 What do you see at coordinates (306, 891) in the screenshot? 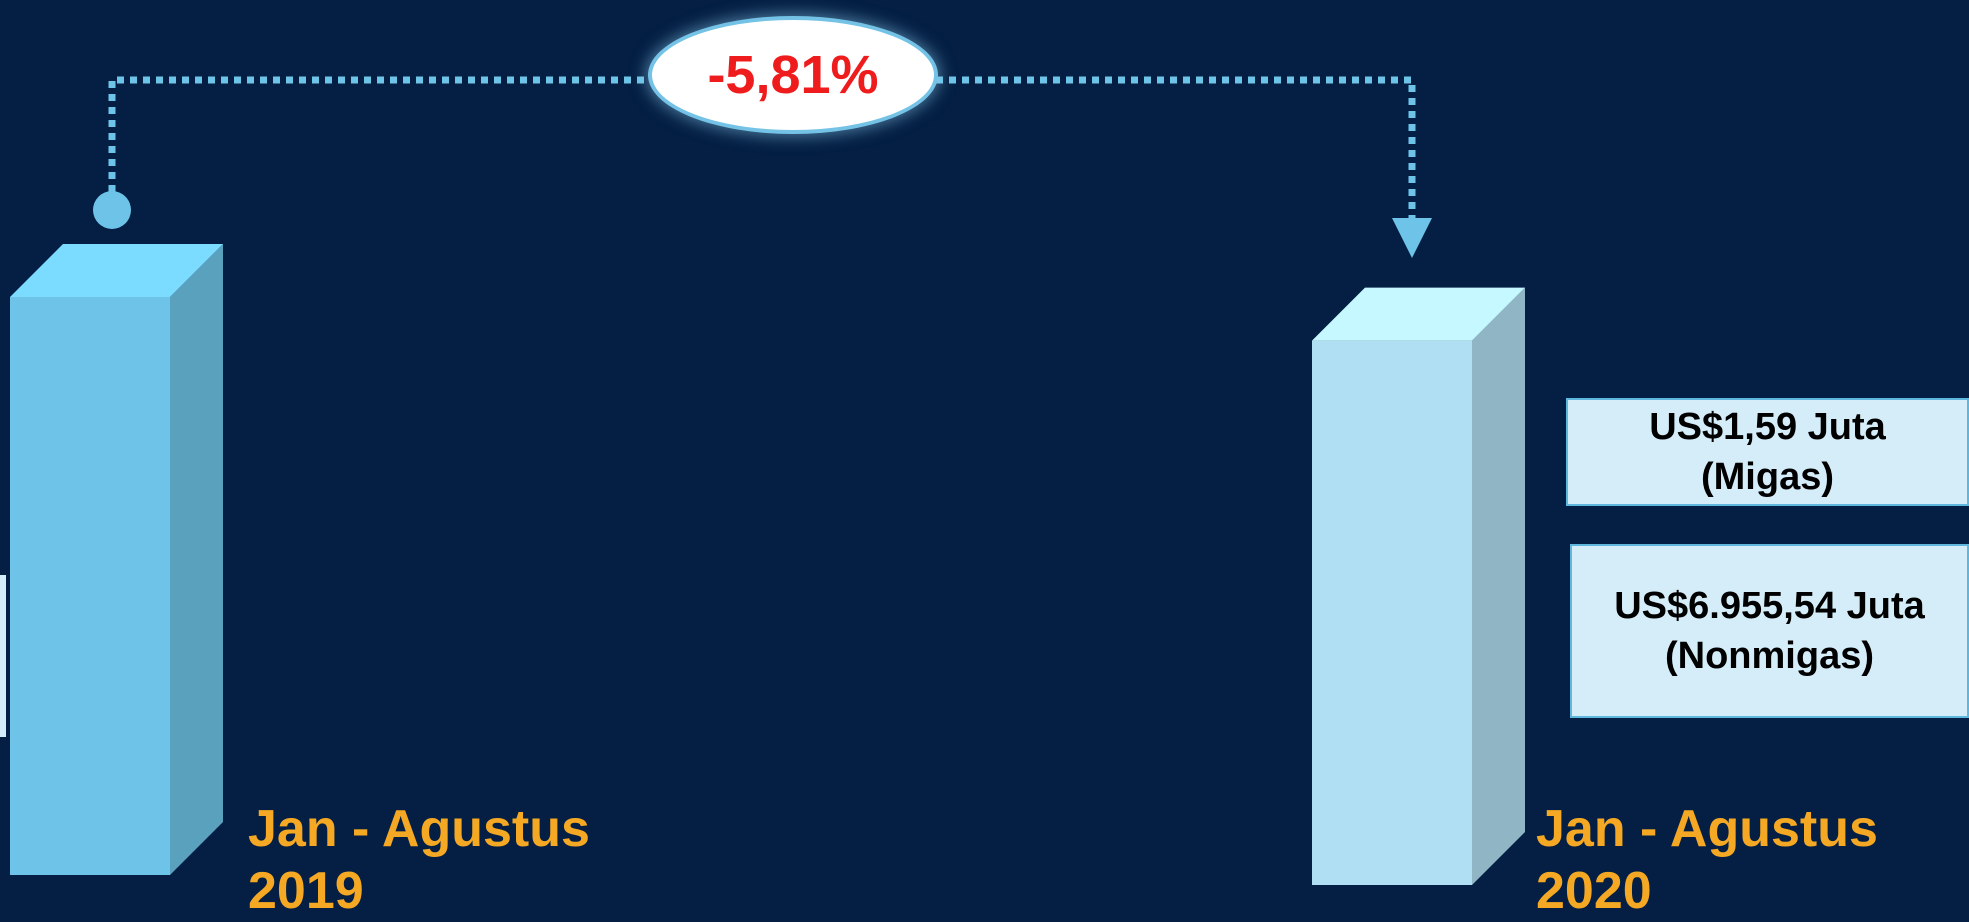
I see `category-label-2019-line2: 2019` at bounding box center [306, 891].